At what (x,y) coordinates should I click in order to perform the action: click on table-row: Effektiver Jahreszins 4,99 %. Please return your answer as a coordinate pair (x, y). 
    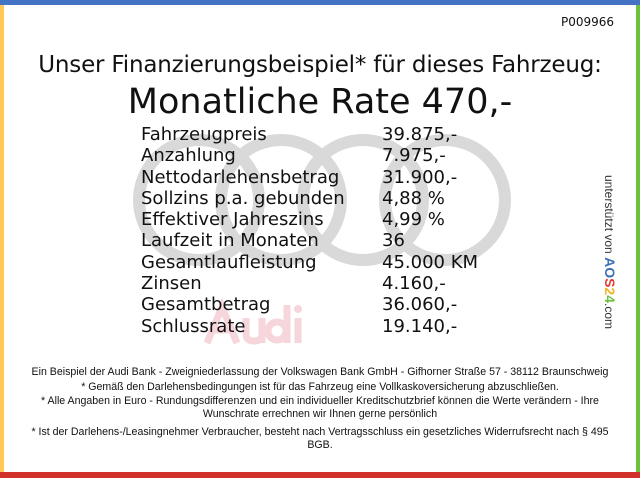
    Looking at the image, I should click on (309, 219).